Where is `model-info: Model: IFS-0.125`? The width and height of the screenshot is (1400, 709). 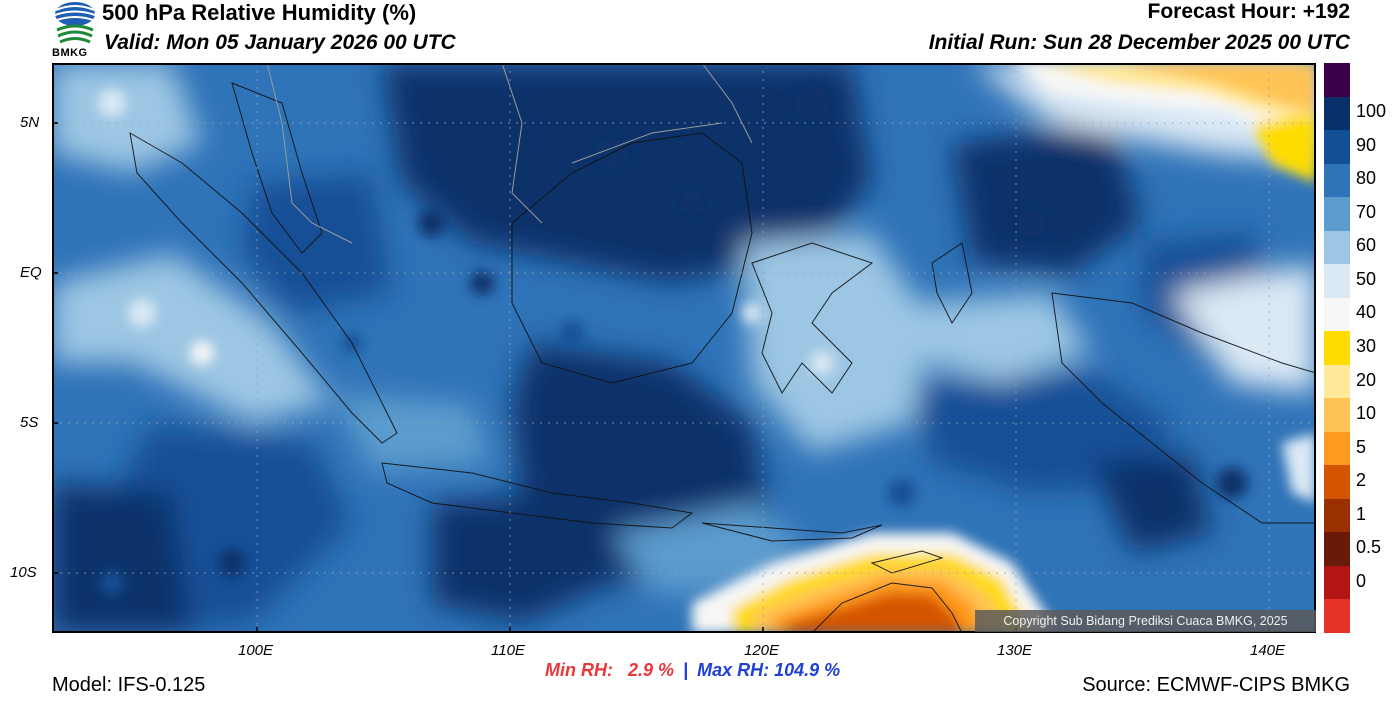 model-info: Model: IFS-0.125 is located at coordinates (129, 685).